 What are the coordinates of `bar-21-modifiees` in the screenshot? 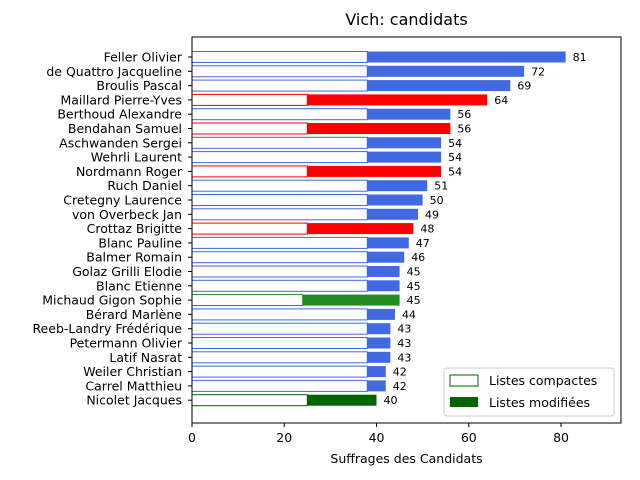 It's located at (379, 357).